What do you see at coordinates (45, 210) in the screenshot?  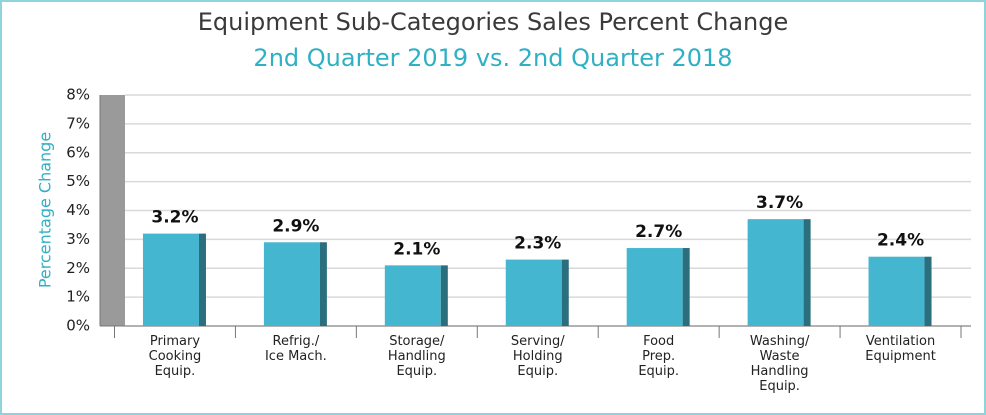 I see `y-axis-label: Percentage Change` at bounding box center [45, 210].